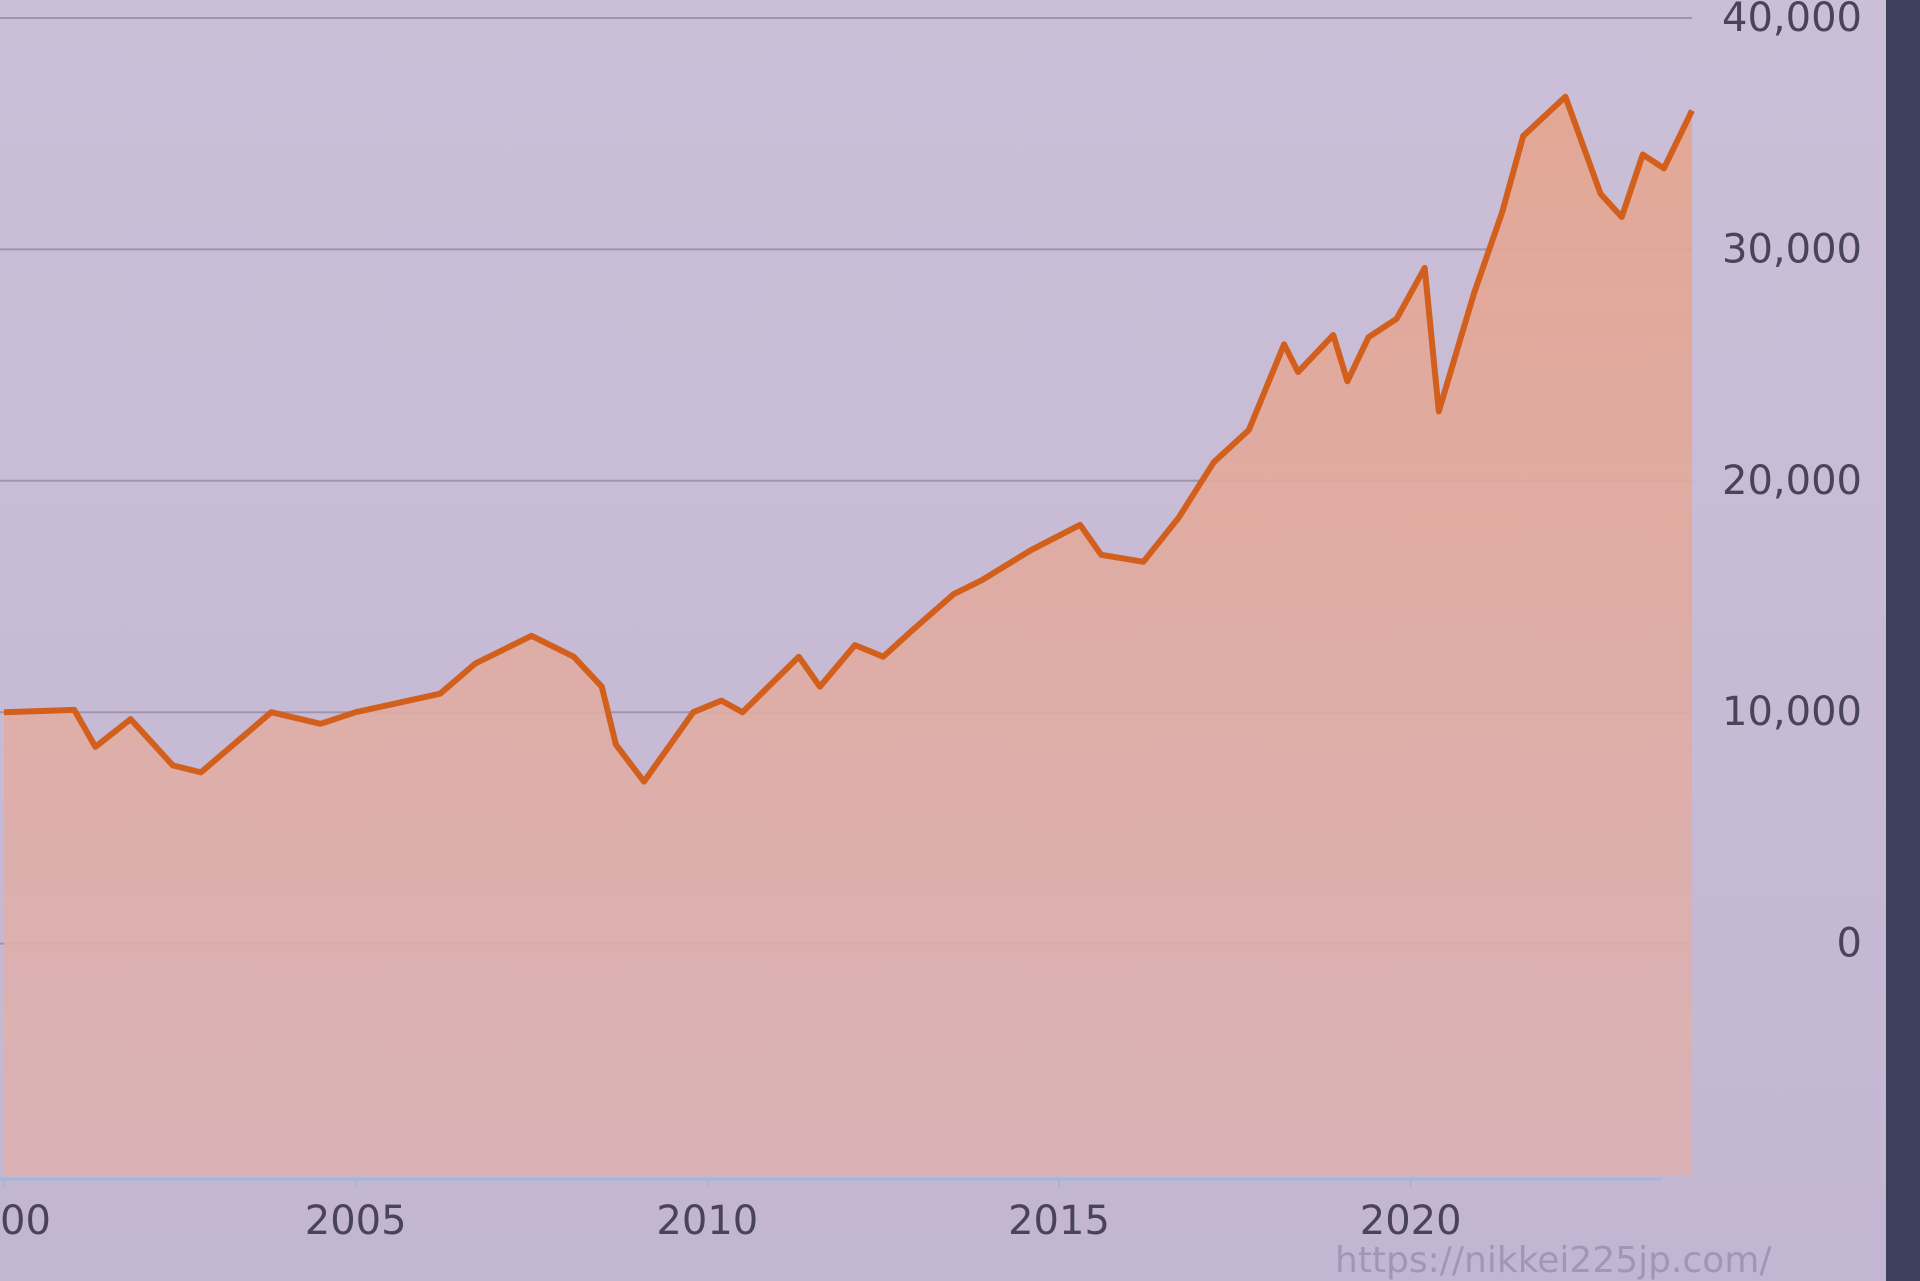 The width and height of the screenshot is (1920, 1281). What do you see at coordinates (1903, 640) in the screenshot?
I see `screen-edge` at bounding box center [1903, 640].